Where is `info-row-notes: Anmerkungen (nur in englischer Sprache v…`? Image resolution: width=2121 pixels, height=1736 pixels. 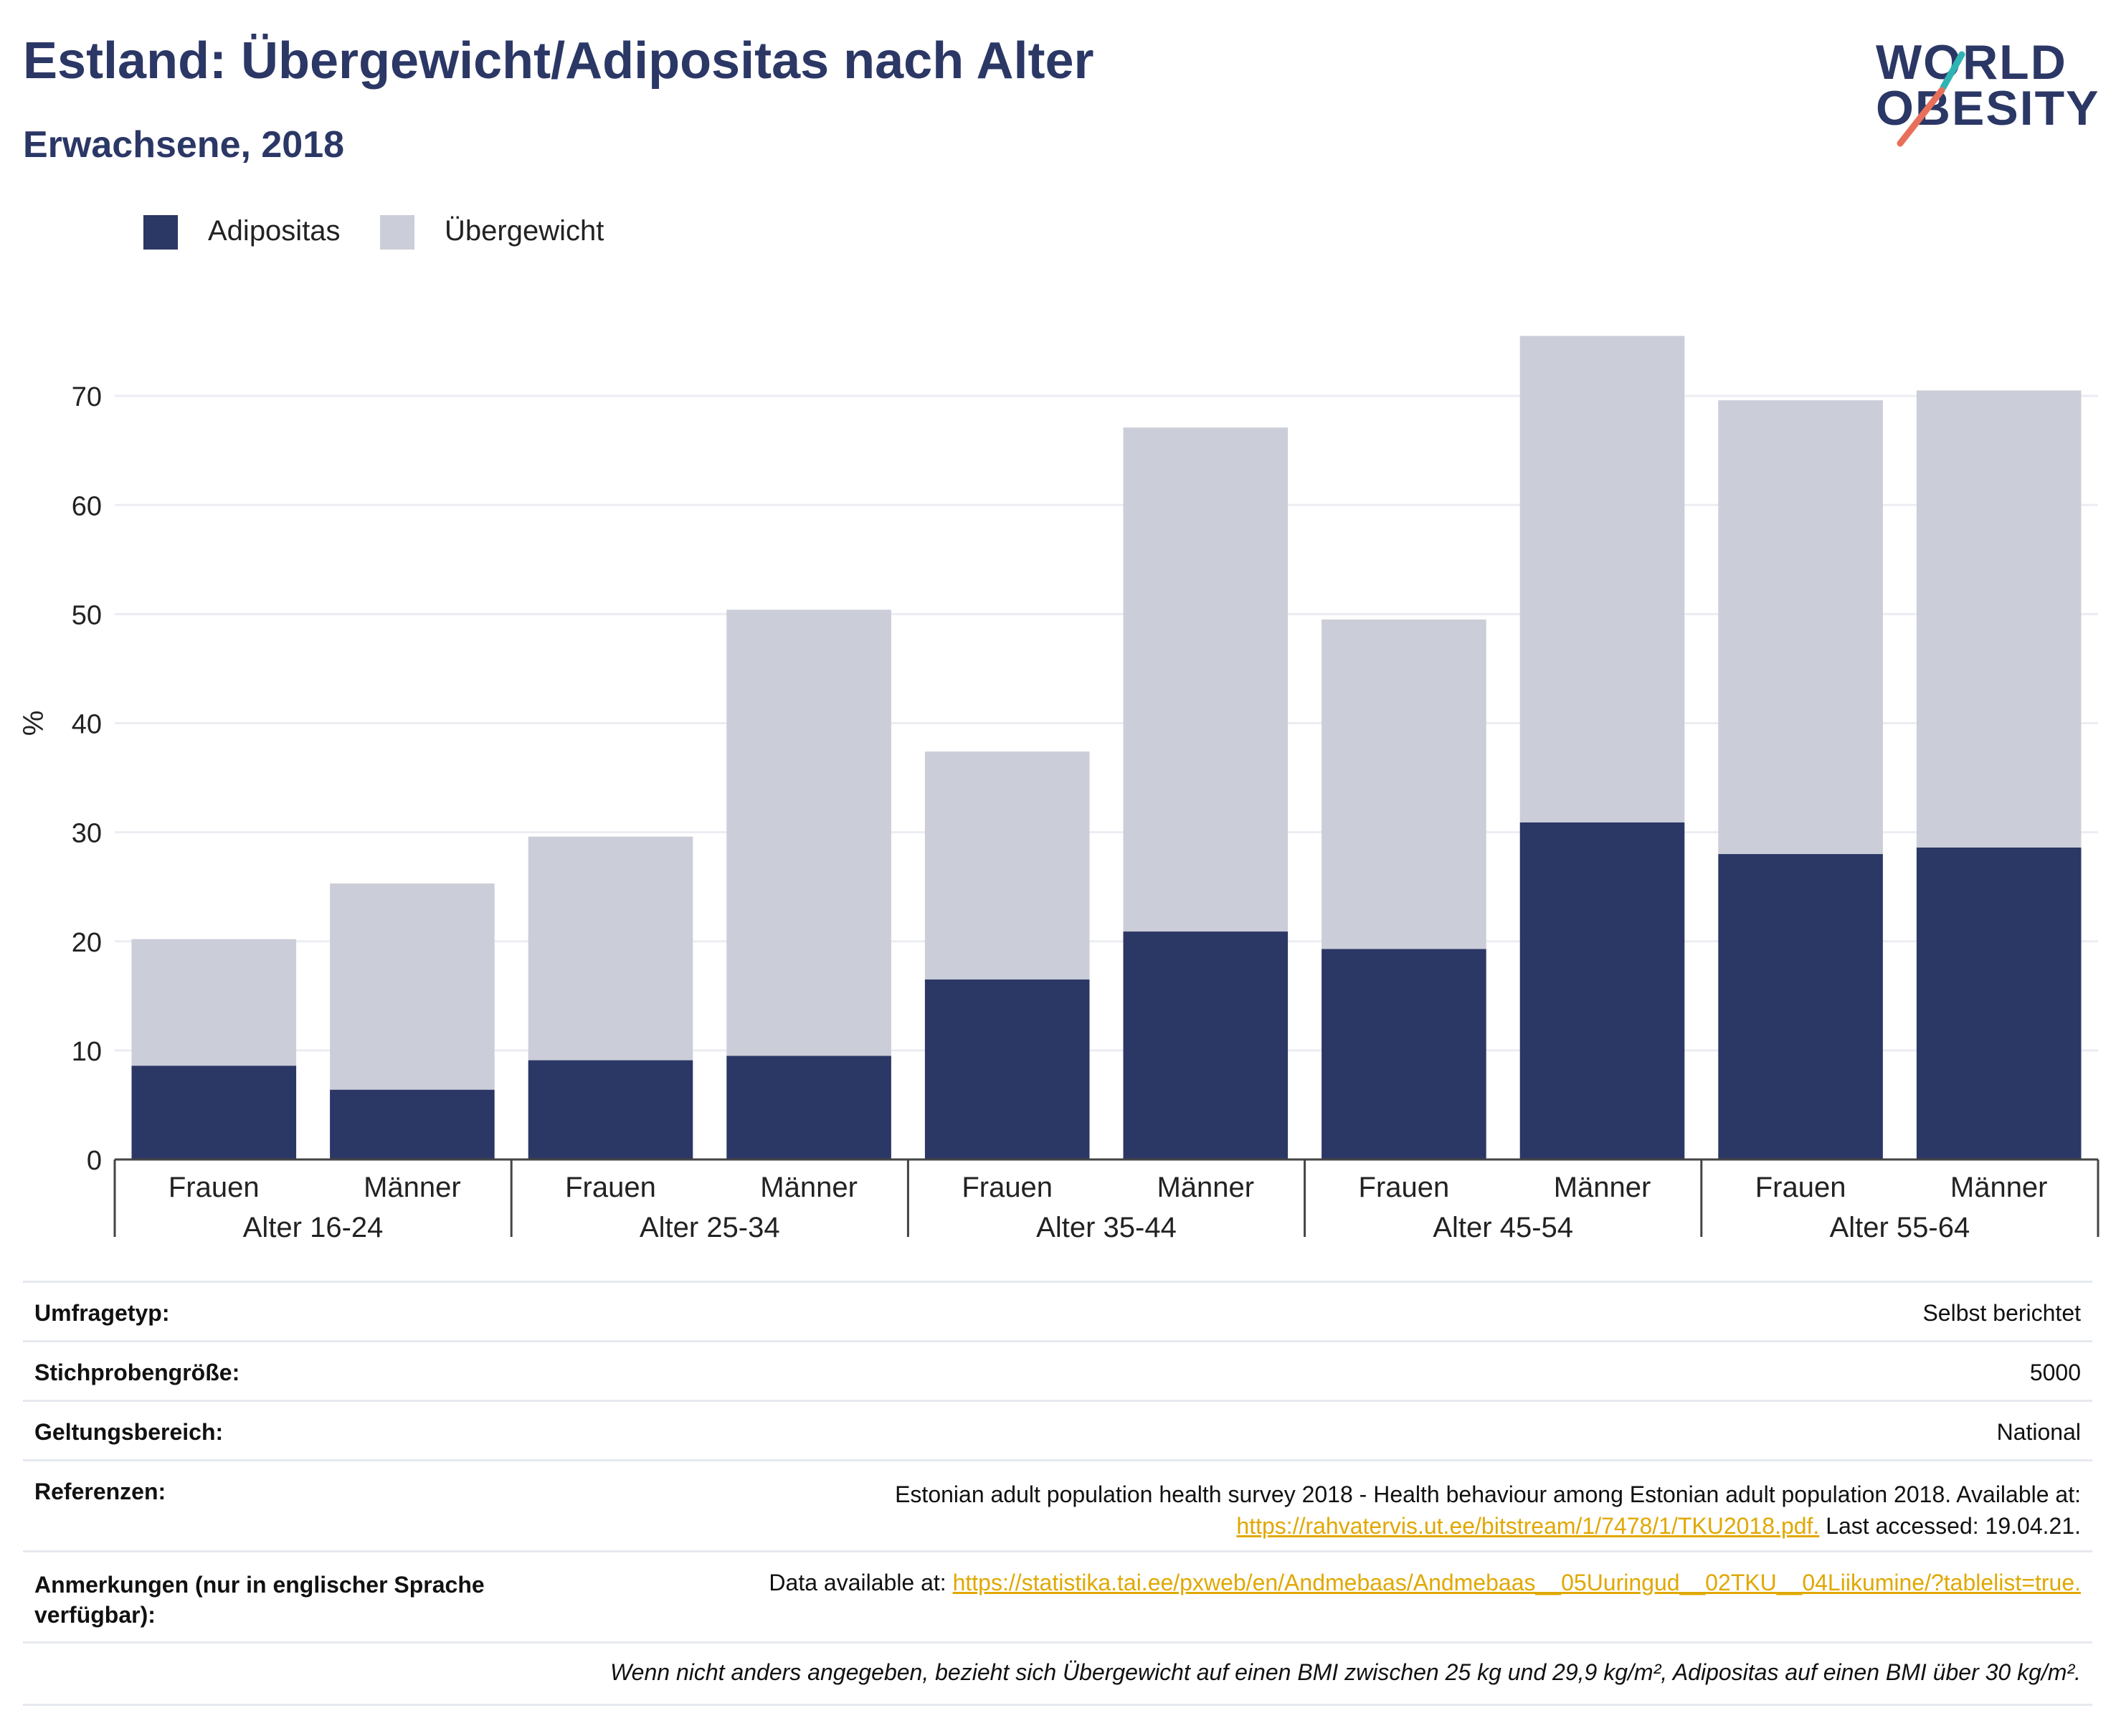
info-row-notes: Anmerkungen (nur in englischer Sprache v… is located at coordinates (1057, 1596).